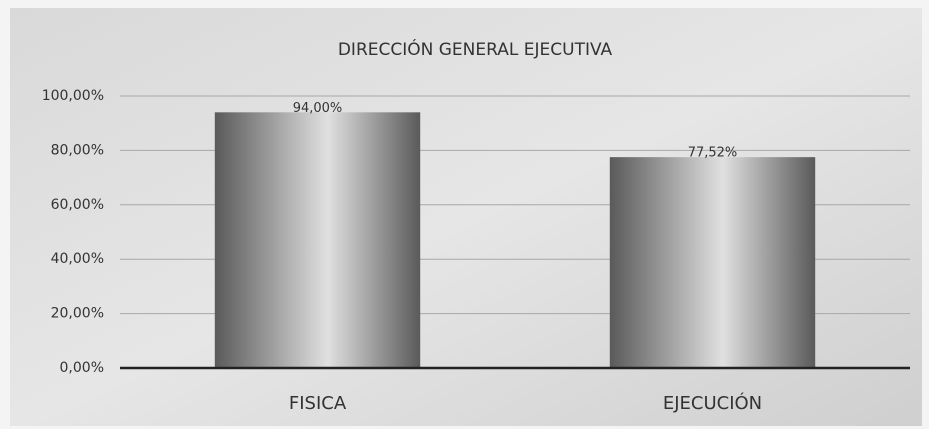  I want to click on y-tick-label: 60,00%, so click(77, 205).